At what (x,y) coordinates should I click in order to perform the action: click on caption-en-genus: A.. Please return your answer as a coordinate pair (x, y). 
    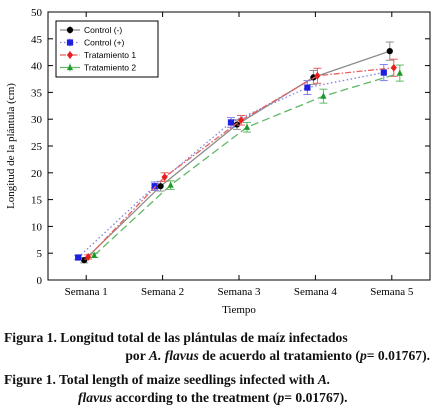
    Looking at the image, I should click on (324, 379).